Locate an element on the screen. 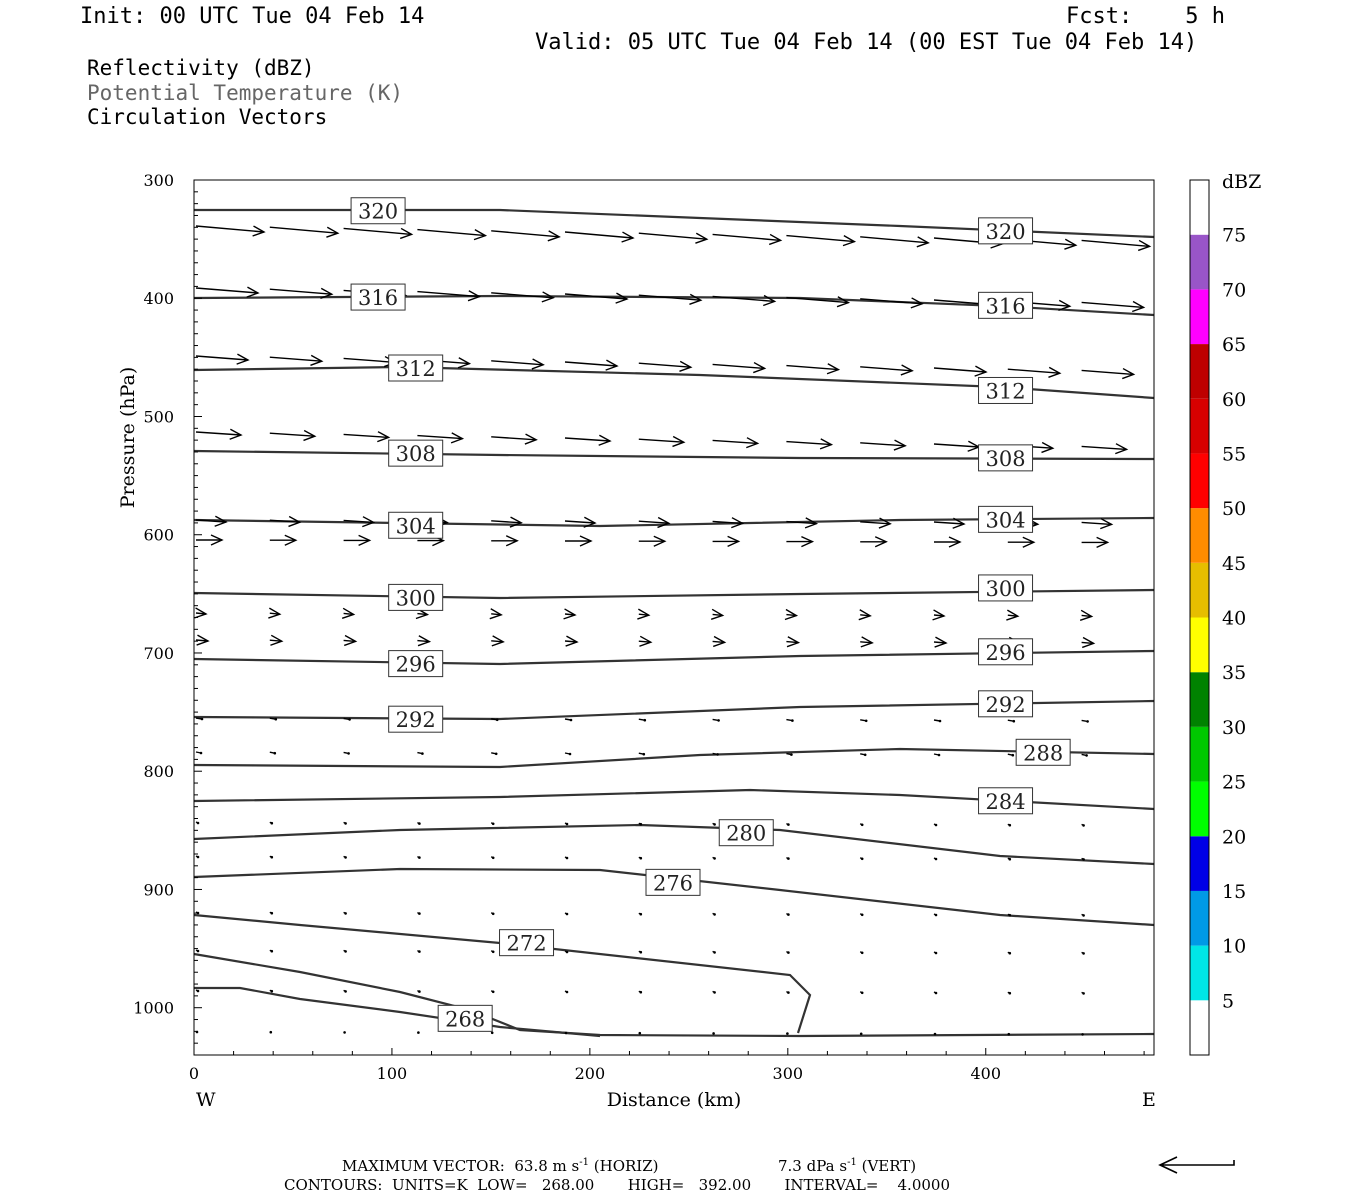  contour-label: 304 is located at coordinates (416, 526).